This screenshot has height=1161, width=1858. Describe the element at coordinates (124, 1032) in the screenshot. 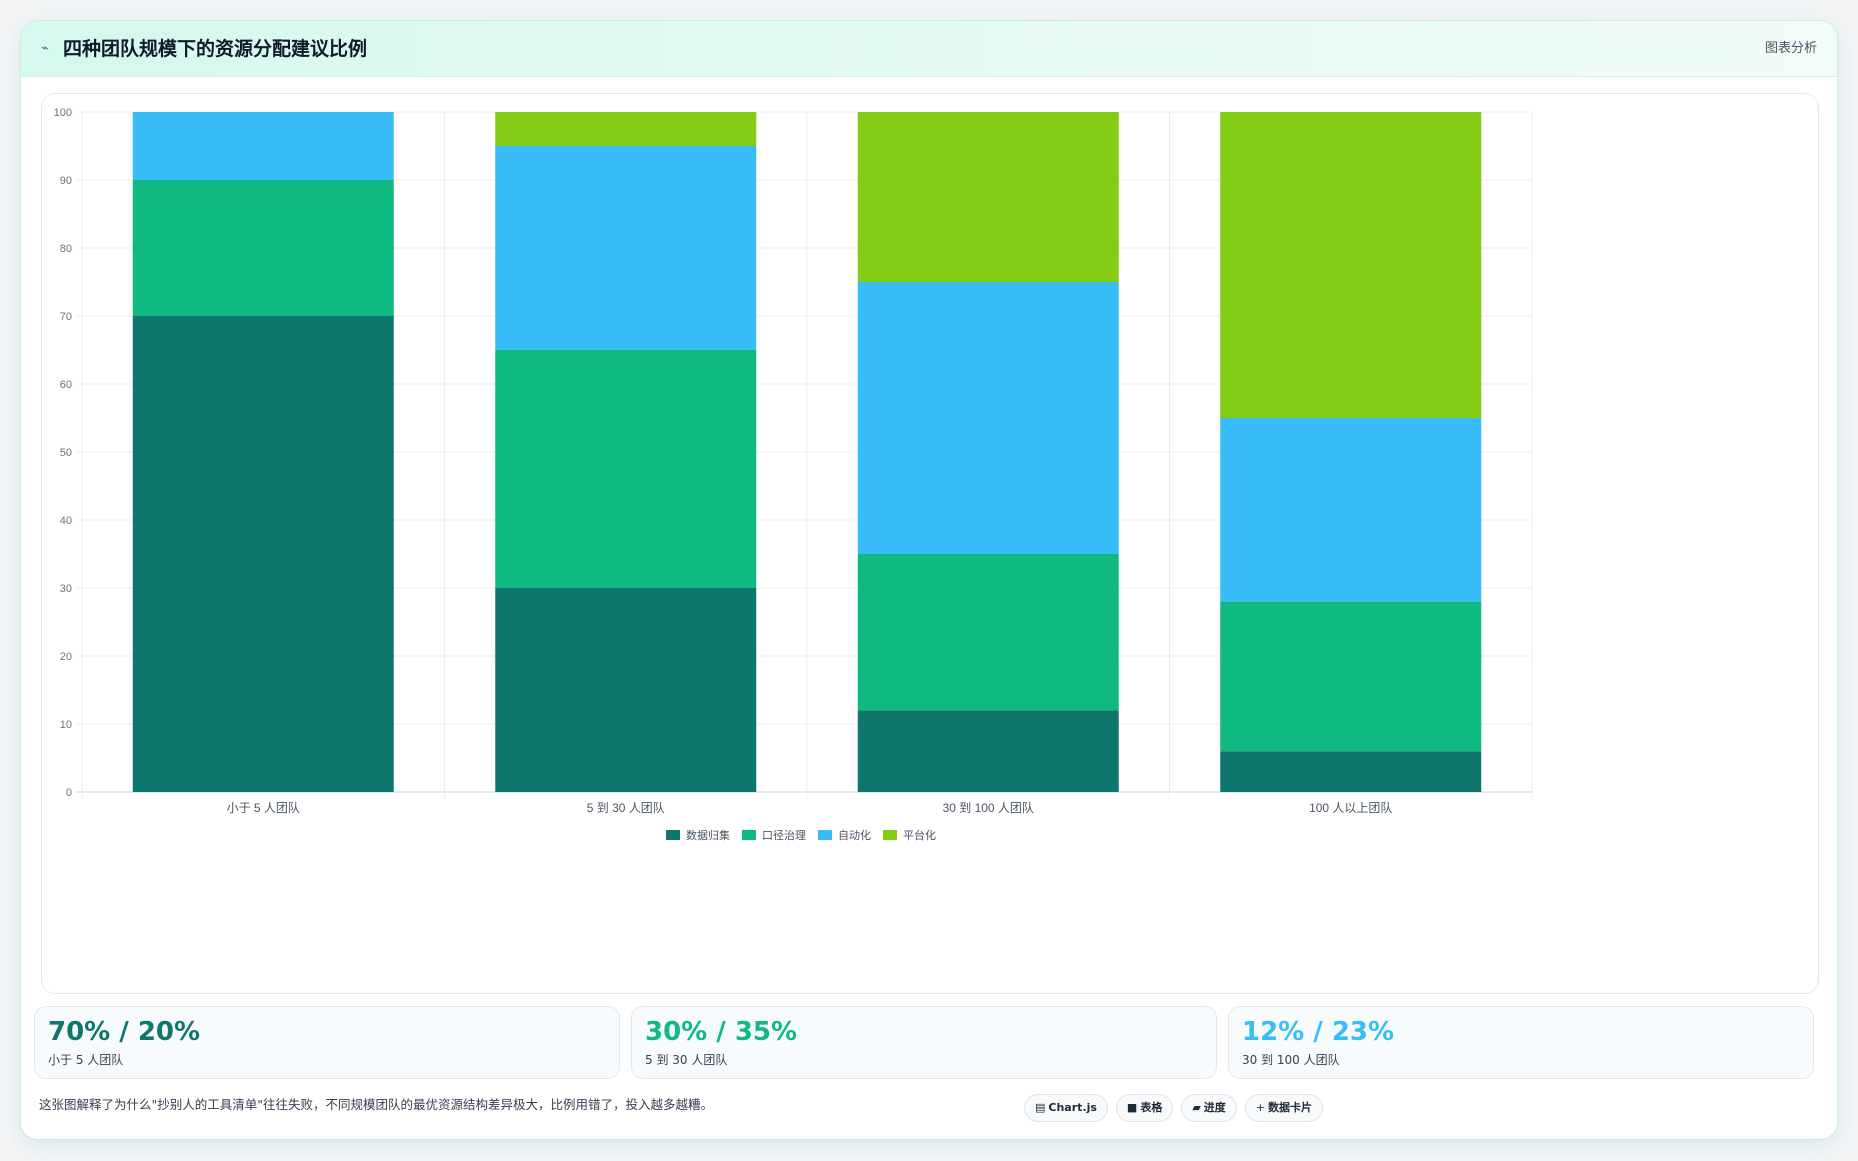

I see `stat-value: 70% / 20%` at that location.